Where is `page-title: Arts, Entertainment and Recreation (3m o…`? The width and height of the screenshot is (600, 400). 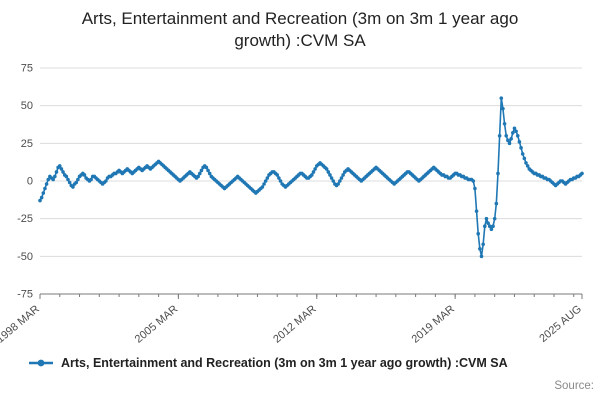 page-title: Arts, Entertainment and Recreation (3m o… is located at coordinates (300, 30).